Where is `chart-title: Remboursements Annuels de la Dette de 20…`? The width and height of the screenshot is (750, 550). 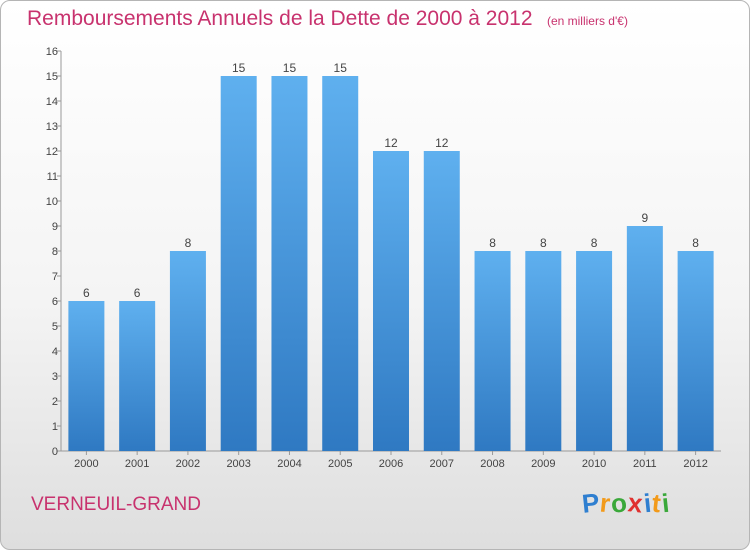
chart-title: Remboursements Annuels de la Dette de 20… is located at coordinates (280, 18).